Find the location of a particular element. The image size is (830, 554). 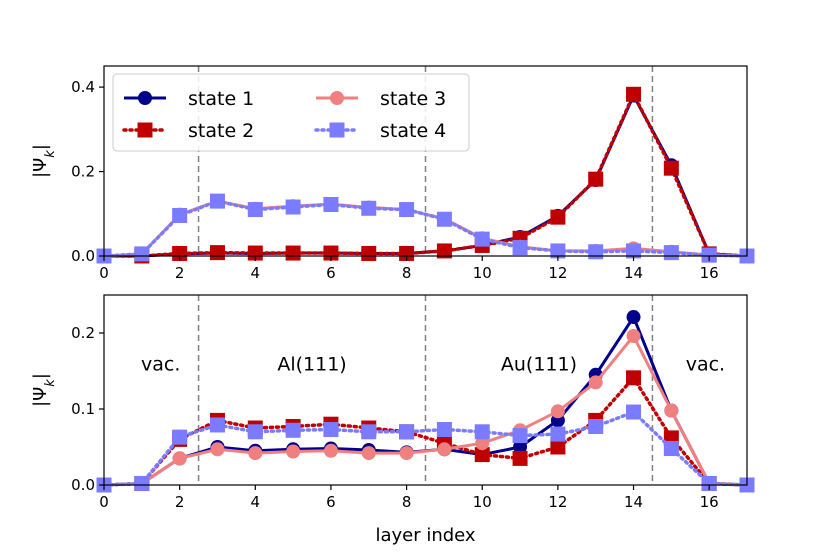

legend-label: state 3 is located at coordinates (413, 99).